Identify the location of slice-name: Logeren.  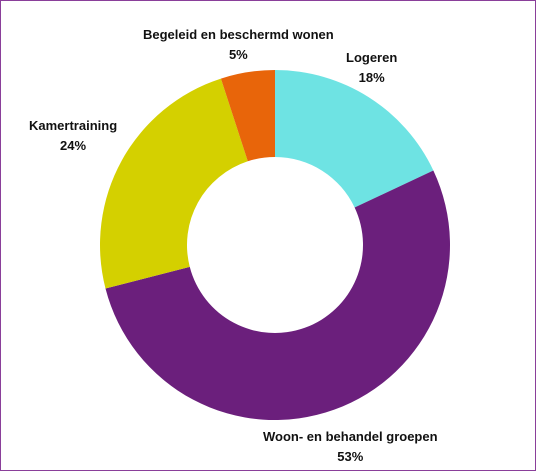
(372, 57).